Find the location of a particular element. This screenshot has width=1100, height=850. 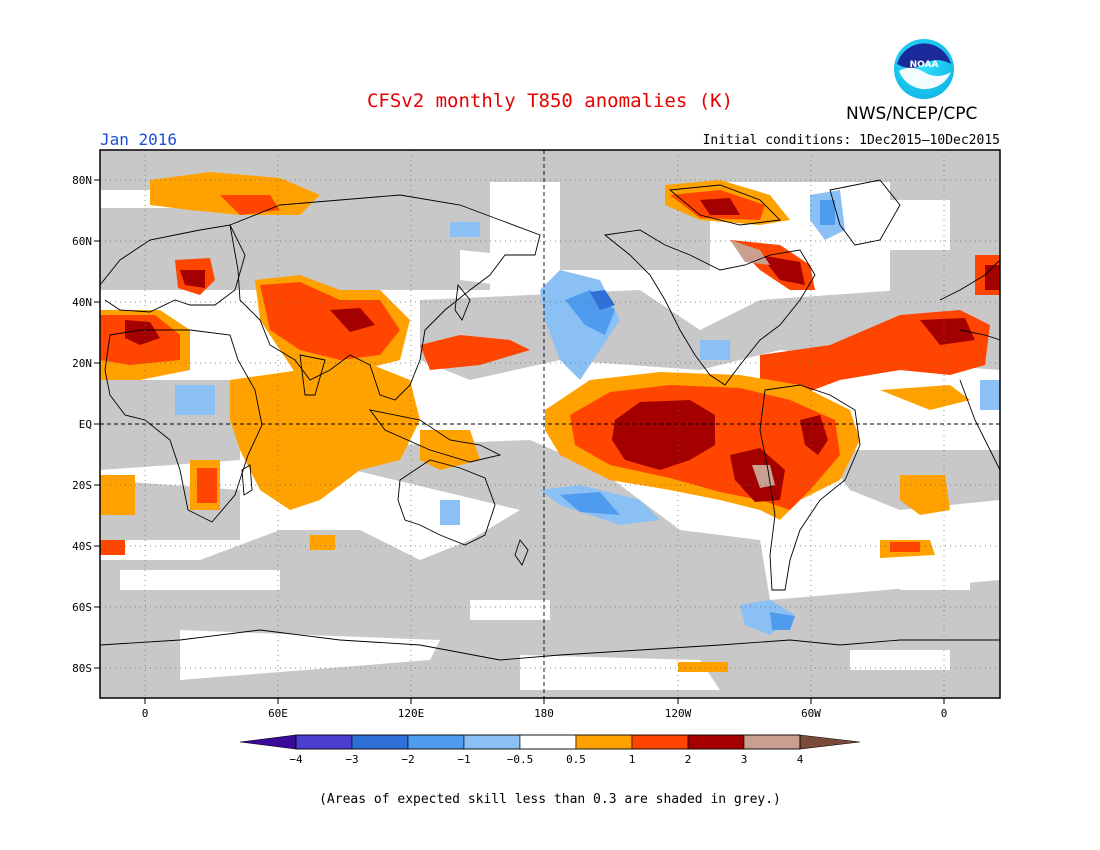

legend-label: 4 is located at coordinates (800, 759).